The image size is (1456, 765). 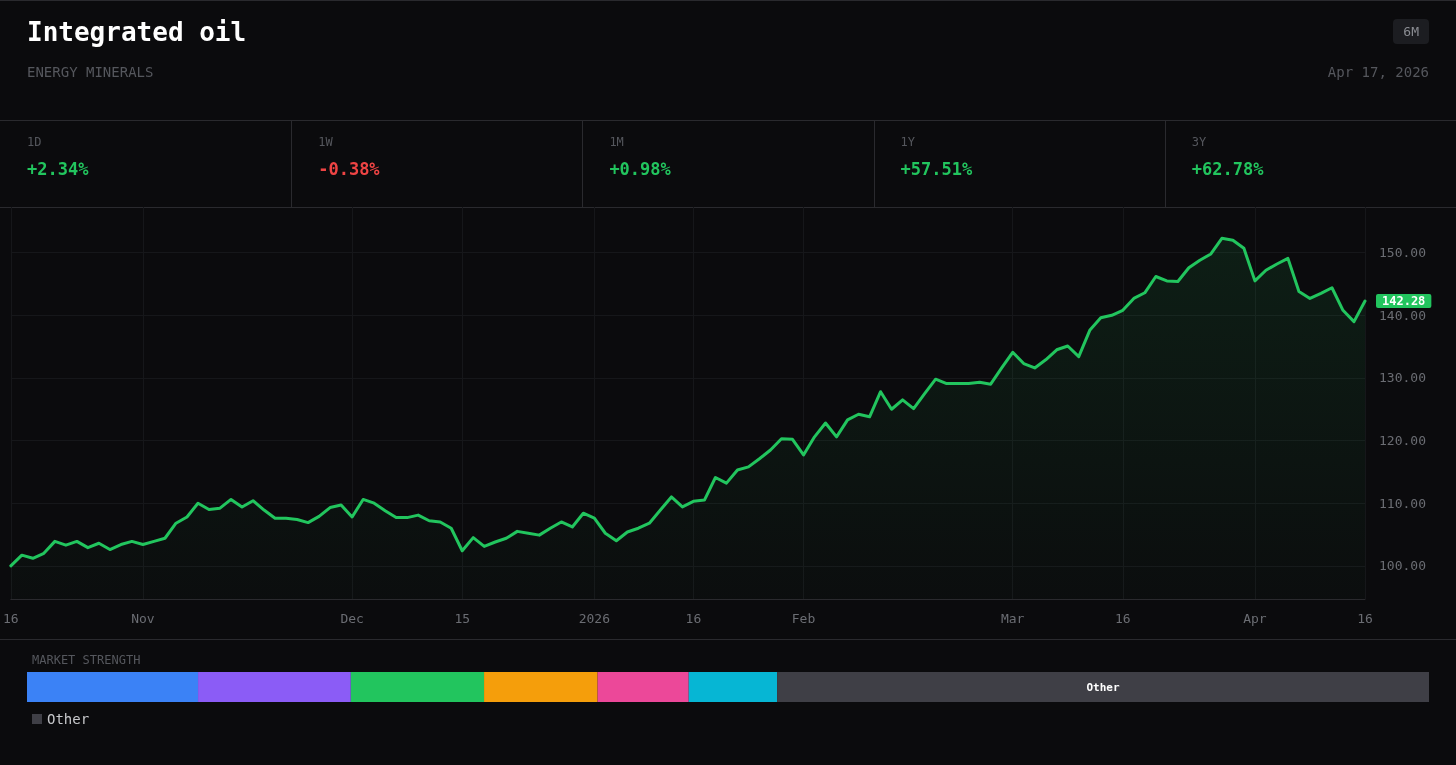 I want to click on category-label: 1D, so click(x=35, y=142).